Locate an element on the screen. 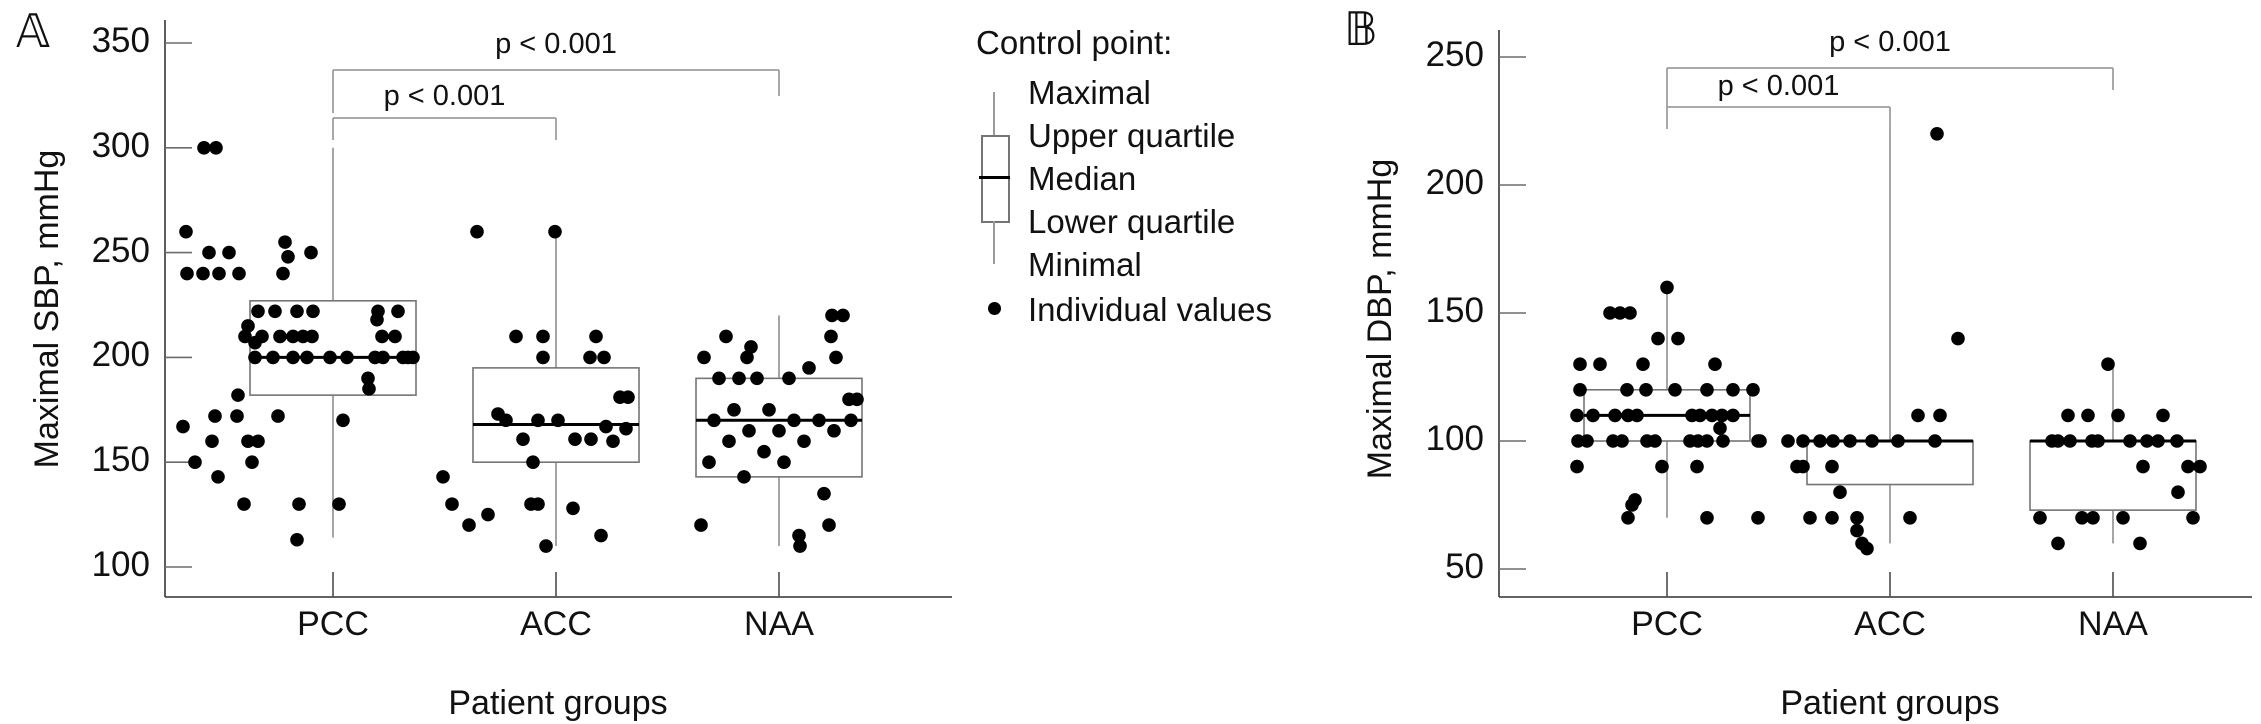 Image resolution: width=2261 pixels, height=724 pixels. category-label-acc-a: ACC is located at coordinates (556, 624).